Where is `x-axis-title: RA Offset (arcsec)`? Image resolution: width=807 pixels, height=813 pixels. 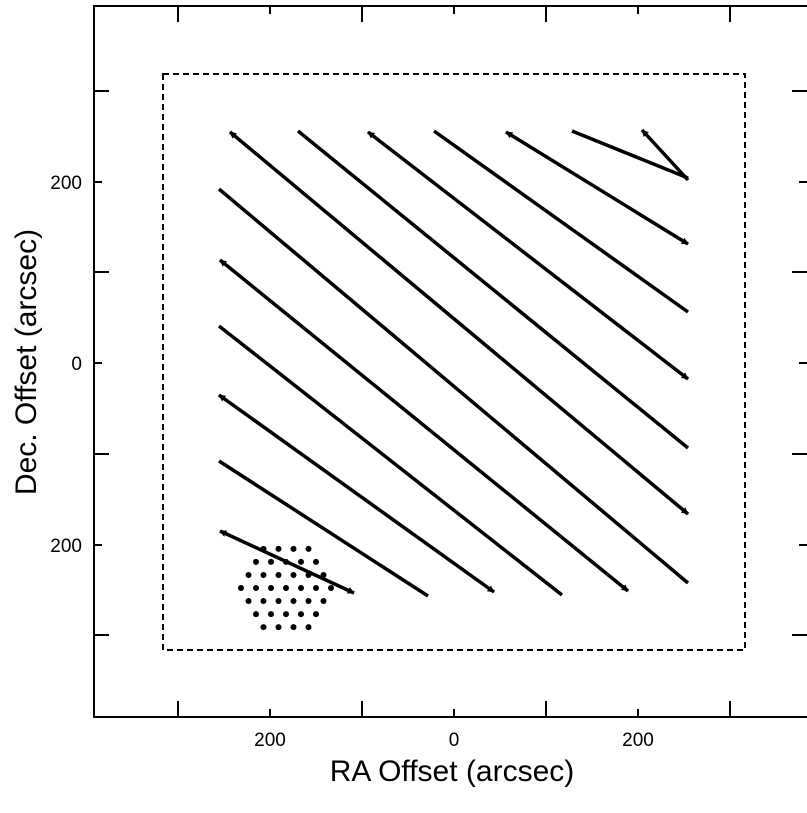 x-axis-title: RA Offset (arcsec) is located at coordinates (452, 771).